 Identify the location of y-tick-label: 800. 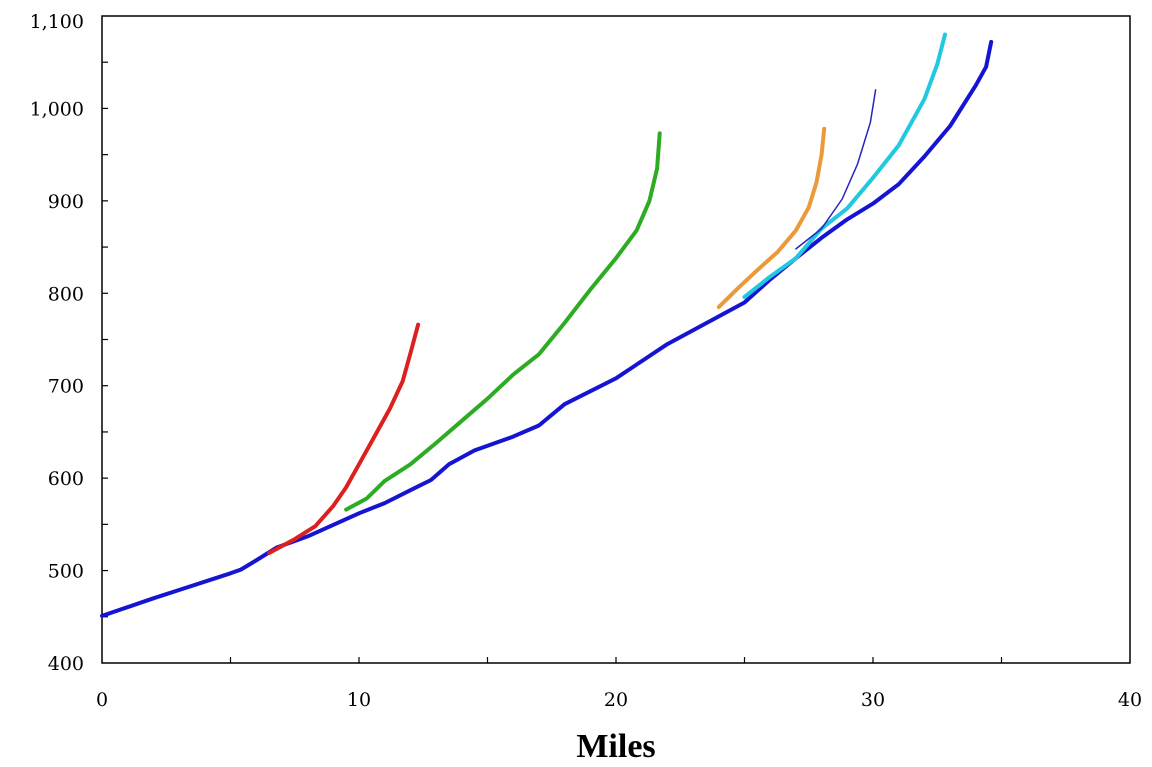
(66, 294).